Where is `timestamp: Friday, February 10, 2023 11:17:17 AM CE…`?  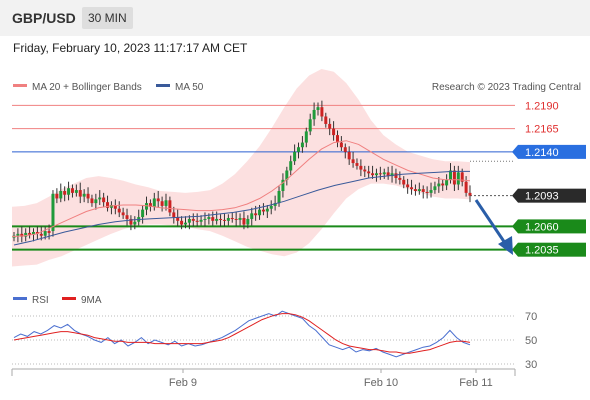 timestamp: Friday, February 10, 2023 11:17:17 AM CE… is located at coordinates (130, 48).